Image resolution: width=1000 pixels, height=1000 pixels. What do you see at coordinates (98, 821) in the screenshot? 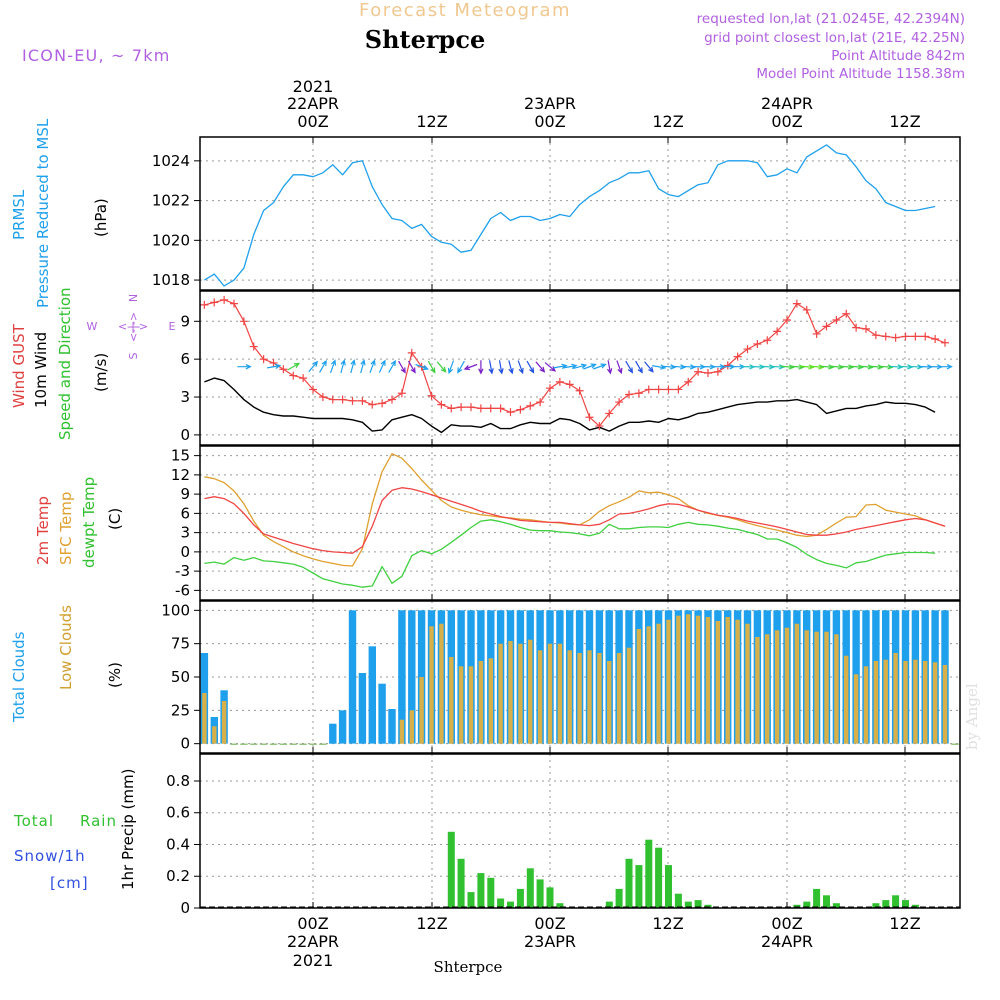
I see `legend-rain: Rain` at bounding box center [98, 821].